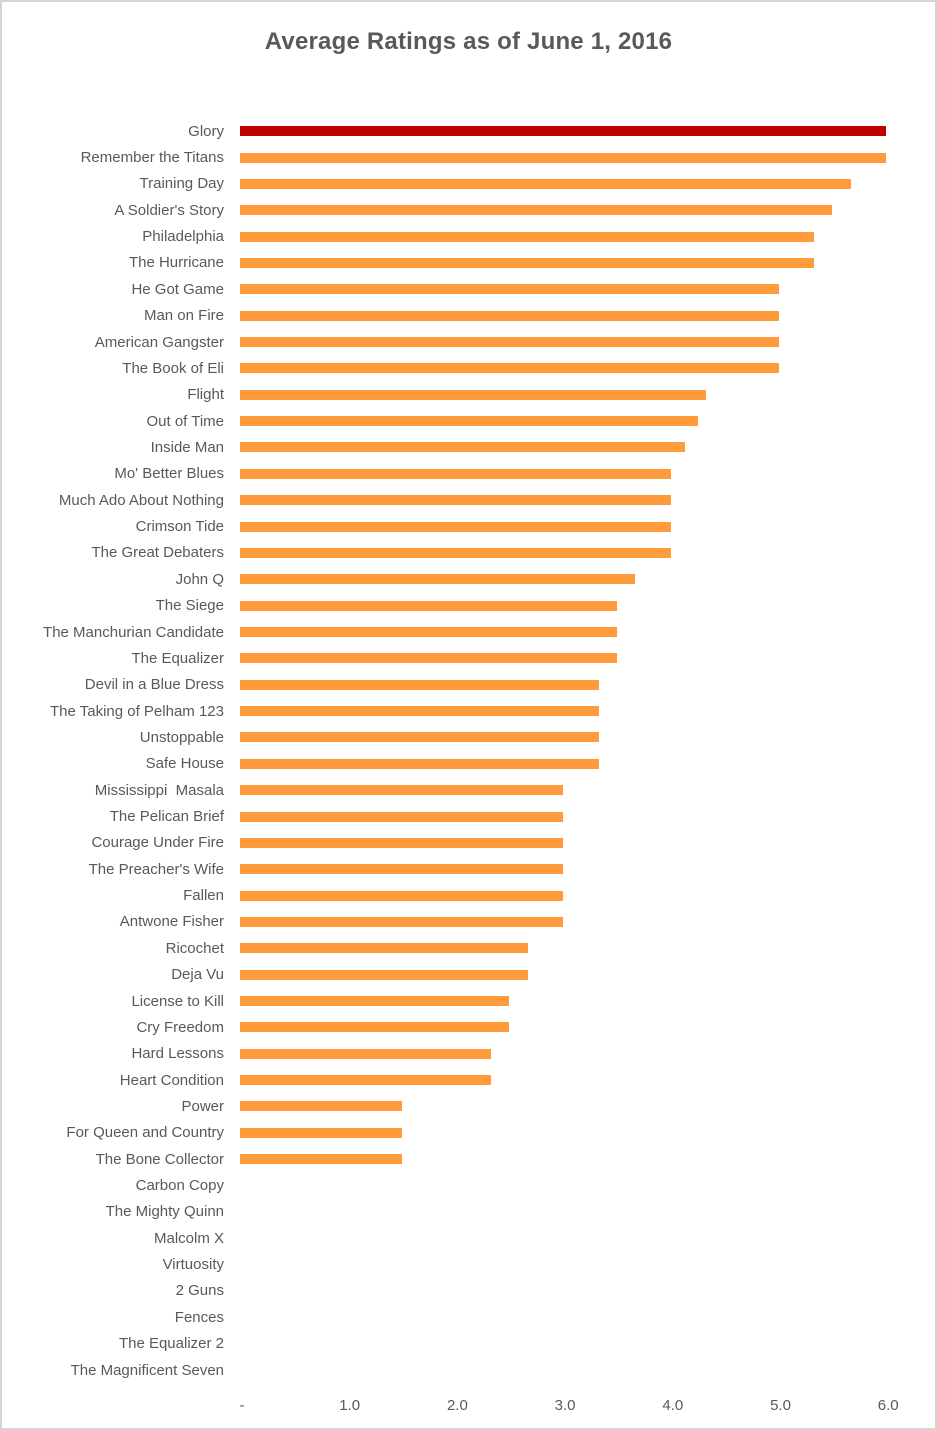 Image resolution: width=937 pixels, height=1430 pixels. What do you see at coordinates (468, 1264) in the screenshot?
I see `bar-row: Virtuosity` at bounding box center [468, 1264].